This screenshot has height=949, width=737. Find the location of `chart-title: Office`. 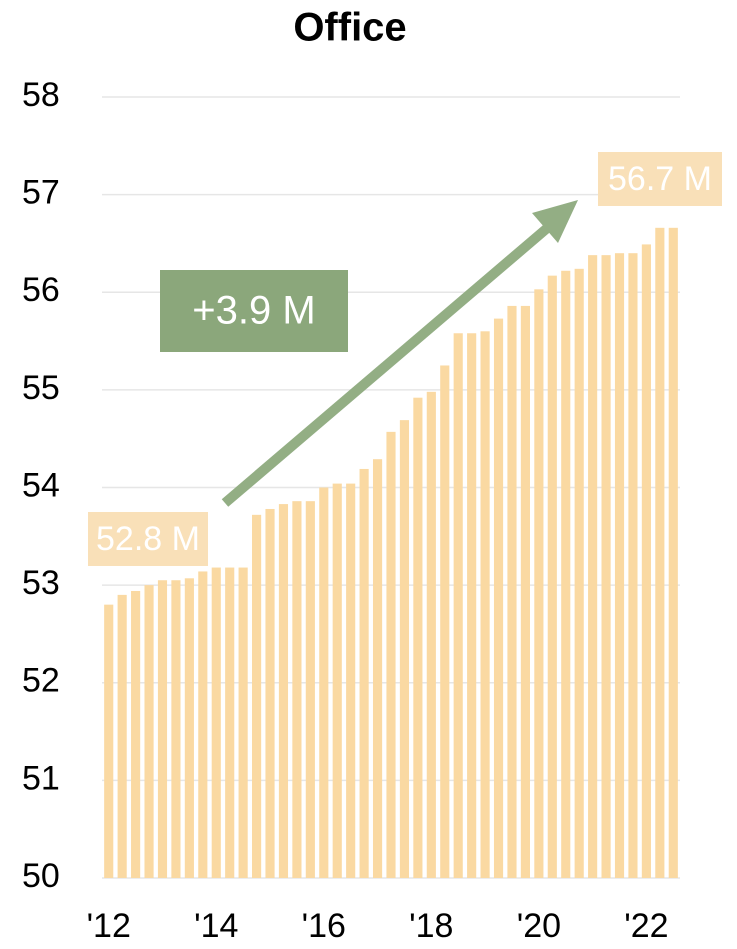

chart-title: Office is located at coordinates (349, 28).